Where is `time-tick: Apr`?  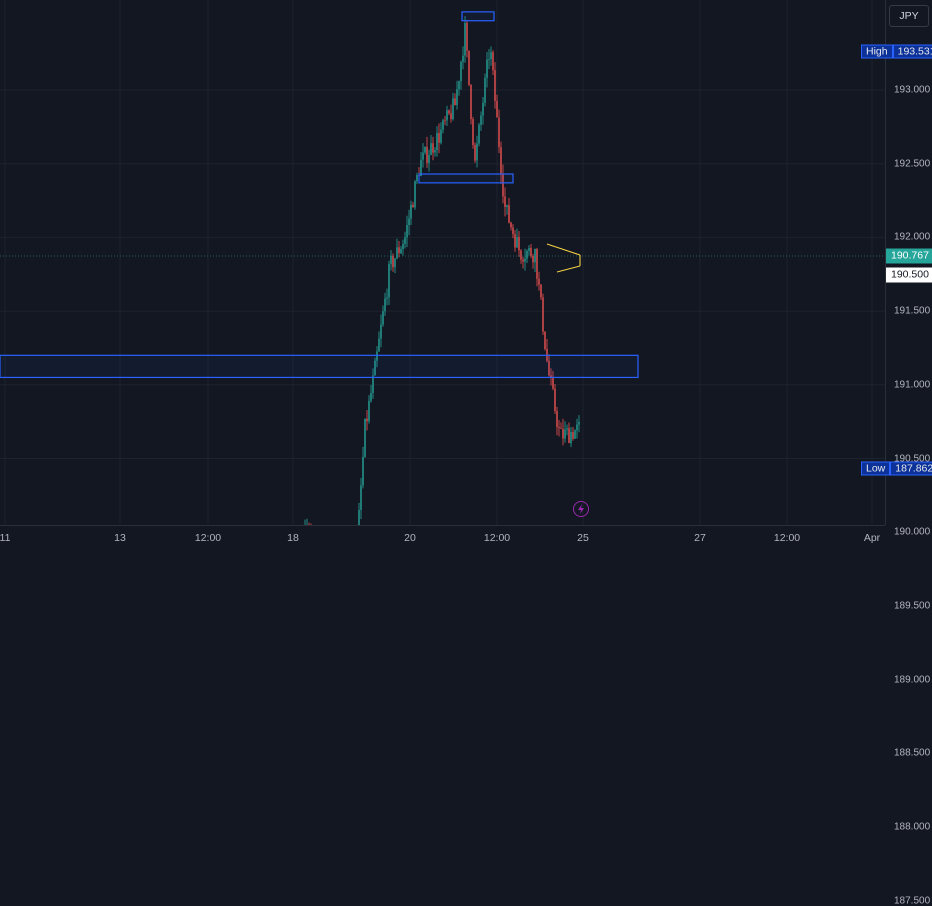 time-tick: Apr is located at coordinates (872, 538).